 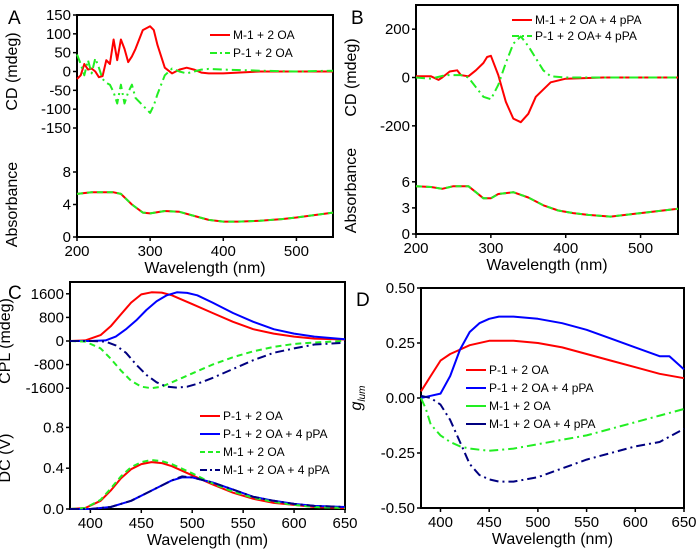 What do you see at coordinates (53, 509) in the screenshot?
I see `panel-c-bot-ytick-label: 0.0` at bounding box center [53, 509].